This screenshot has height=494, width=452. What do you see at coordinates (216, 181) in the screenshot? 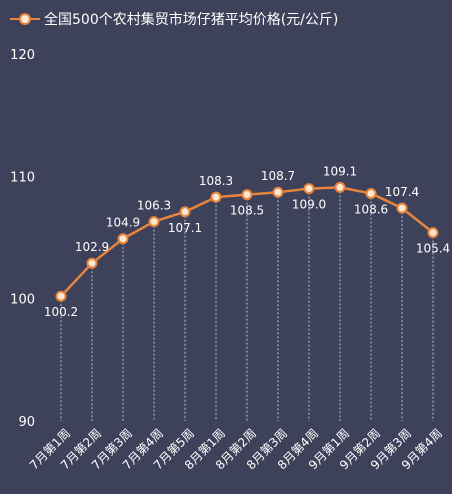
I see `data-label: 108.3` at bounding box center [216, 181].